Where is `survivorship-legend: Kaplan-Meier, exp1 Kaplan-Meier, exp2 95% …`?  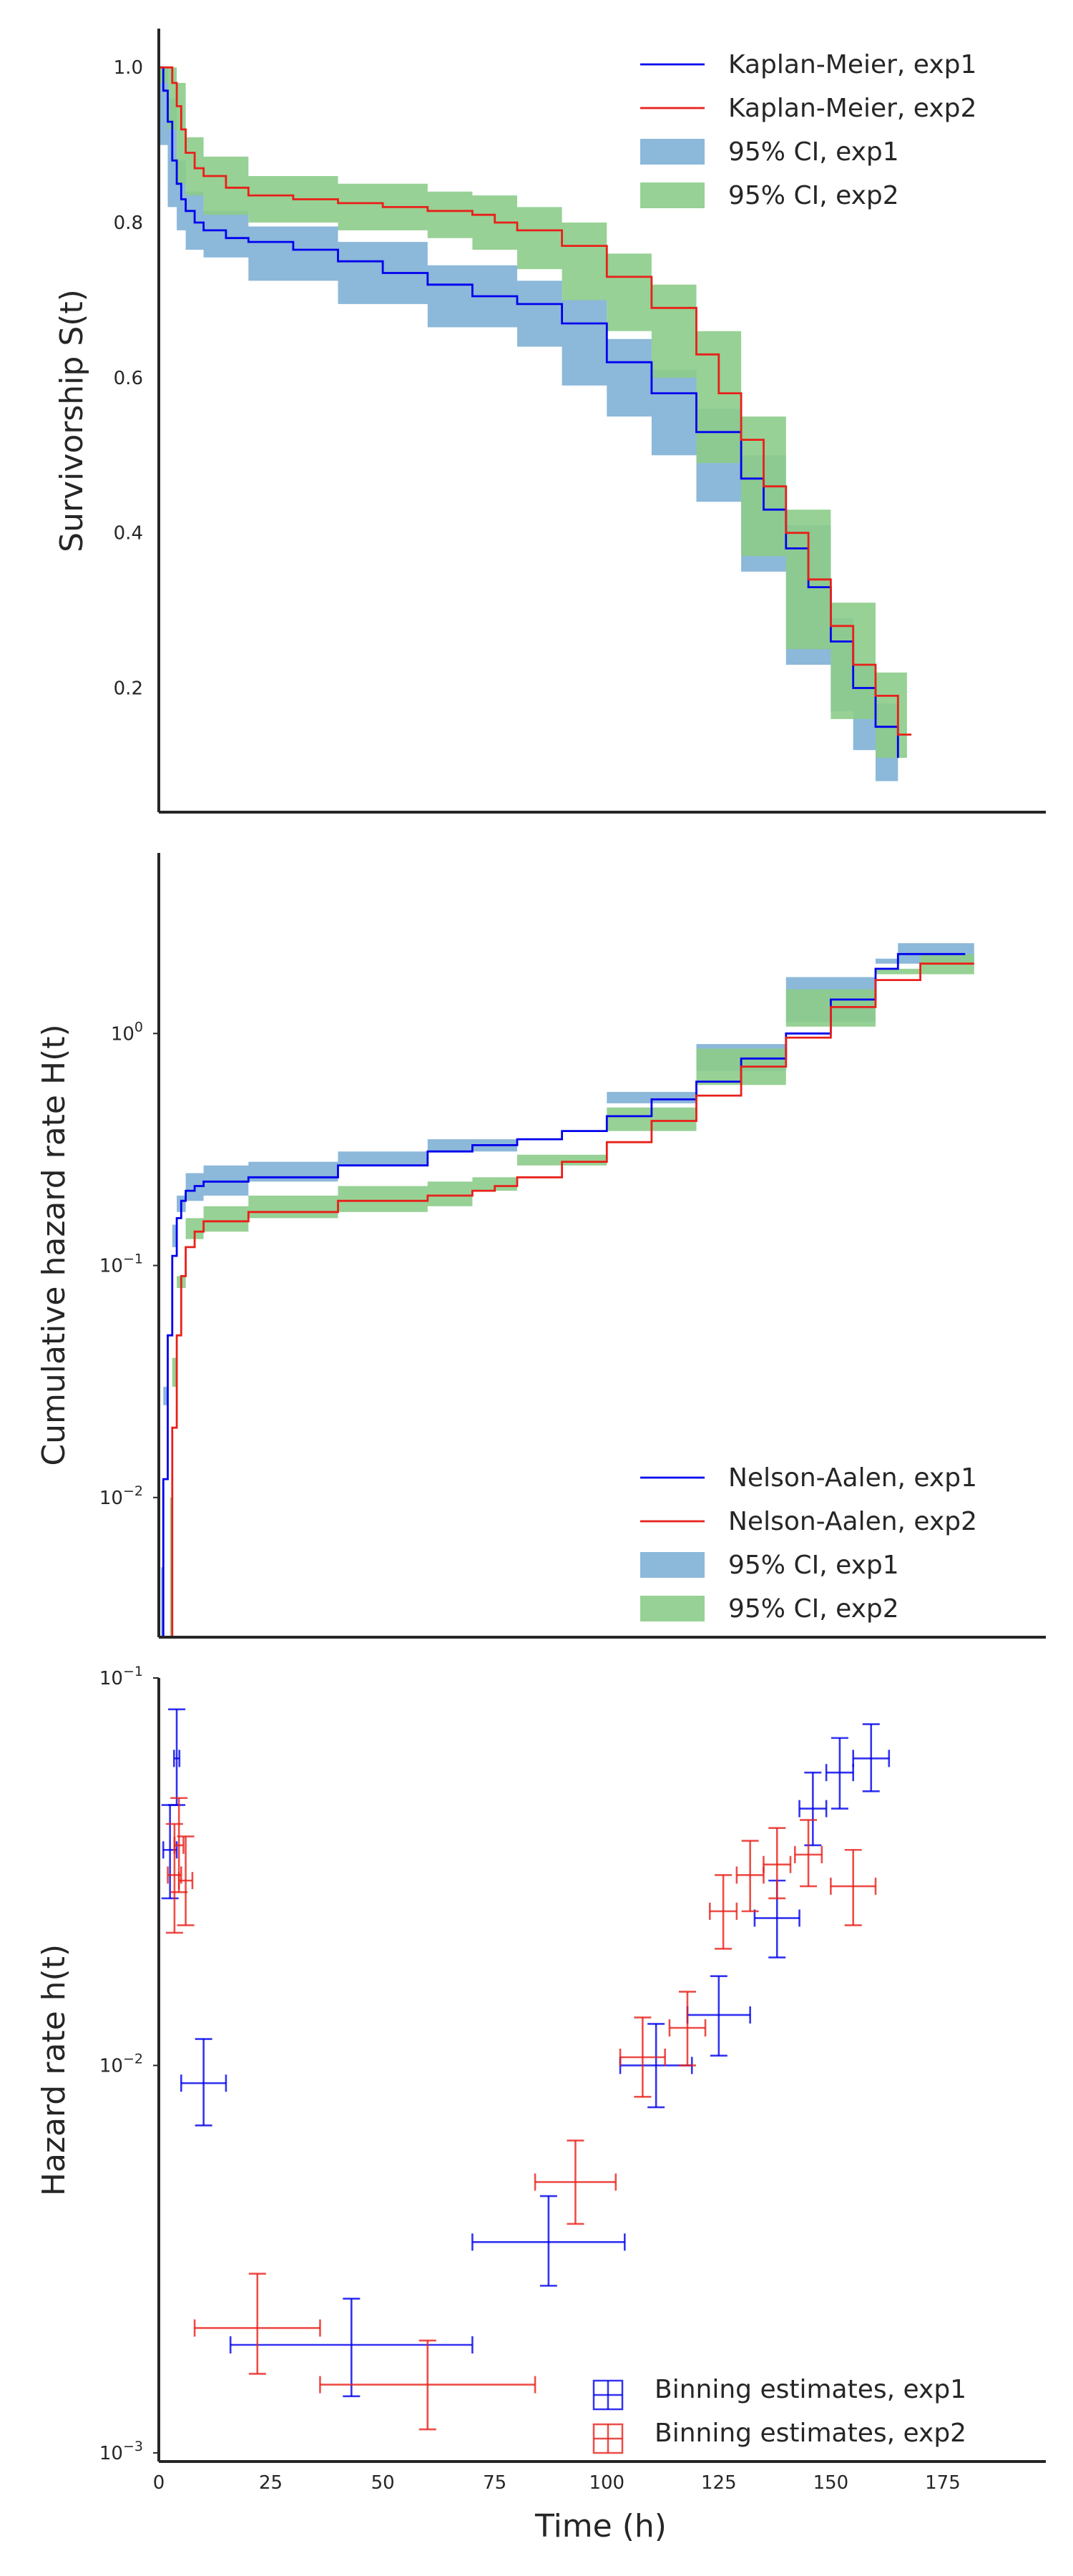 survivorship-legend: Kaplan-Meier, exp1 Kaplan-Meier, exp2 95% … is located at coordinates (808, 130).